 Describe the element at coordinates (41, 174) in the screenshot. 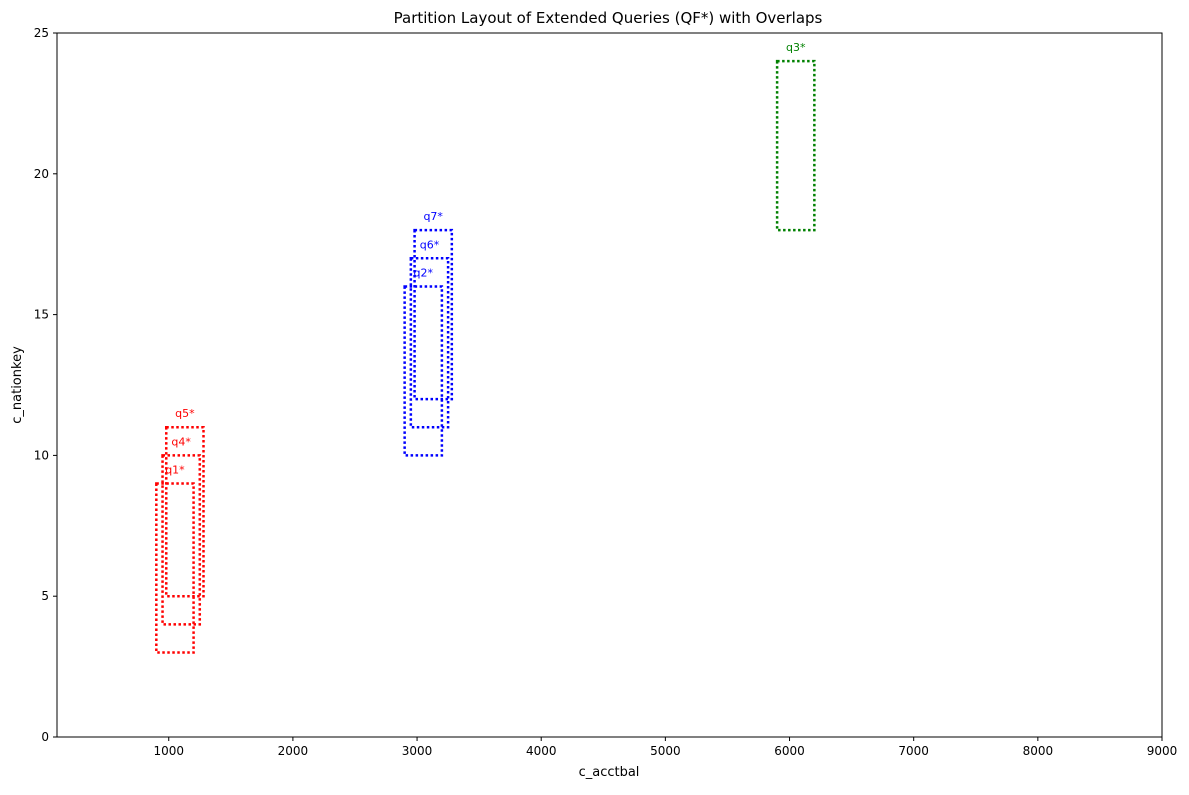

I see `y-tick-label: 20` at that location.